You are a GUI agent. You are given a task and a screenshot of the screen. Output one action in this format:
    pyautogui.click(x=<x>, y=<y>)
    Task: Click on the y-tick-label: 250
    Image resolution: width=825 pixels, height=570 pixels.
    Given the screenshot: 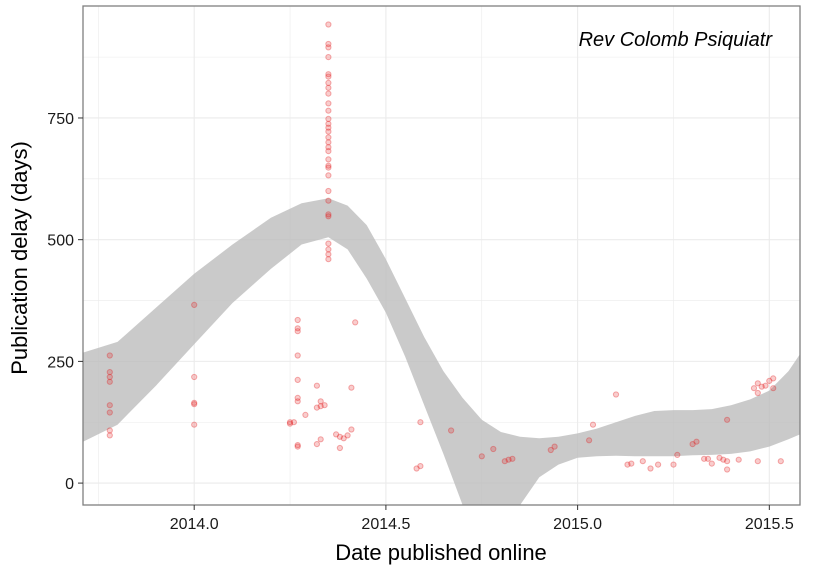 What is the action you would take?
    pyautogui.click(x=60, y=362)
    